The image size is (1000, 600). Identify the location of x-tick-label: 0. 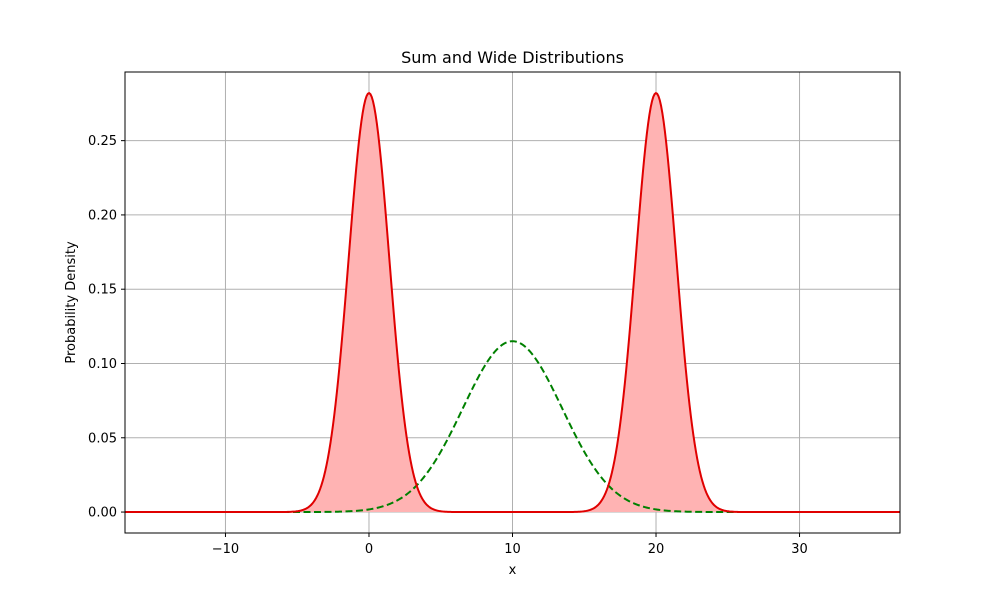
(369, 549).